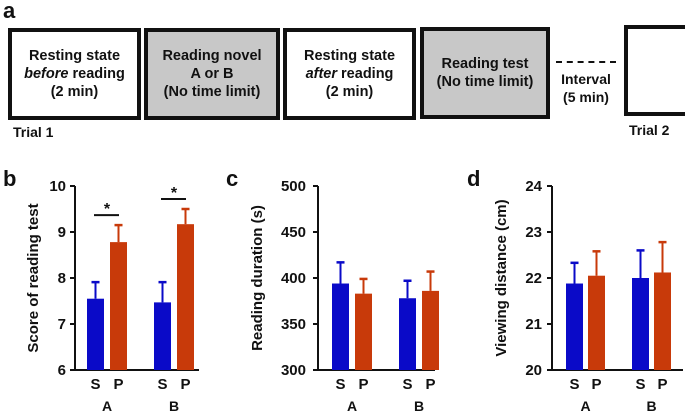  Describe the element at coordinates (586, 88) in the screenshot. I see `interval-label: Interval (5 min)` at that location.